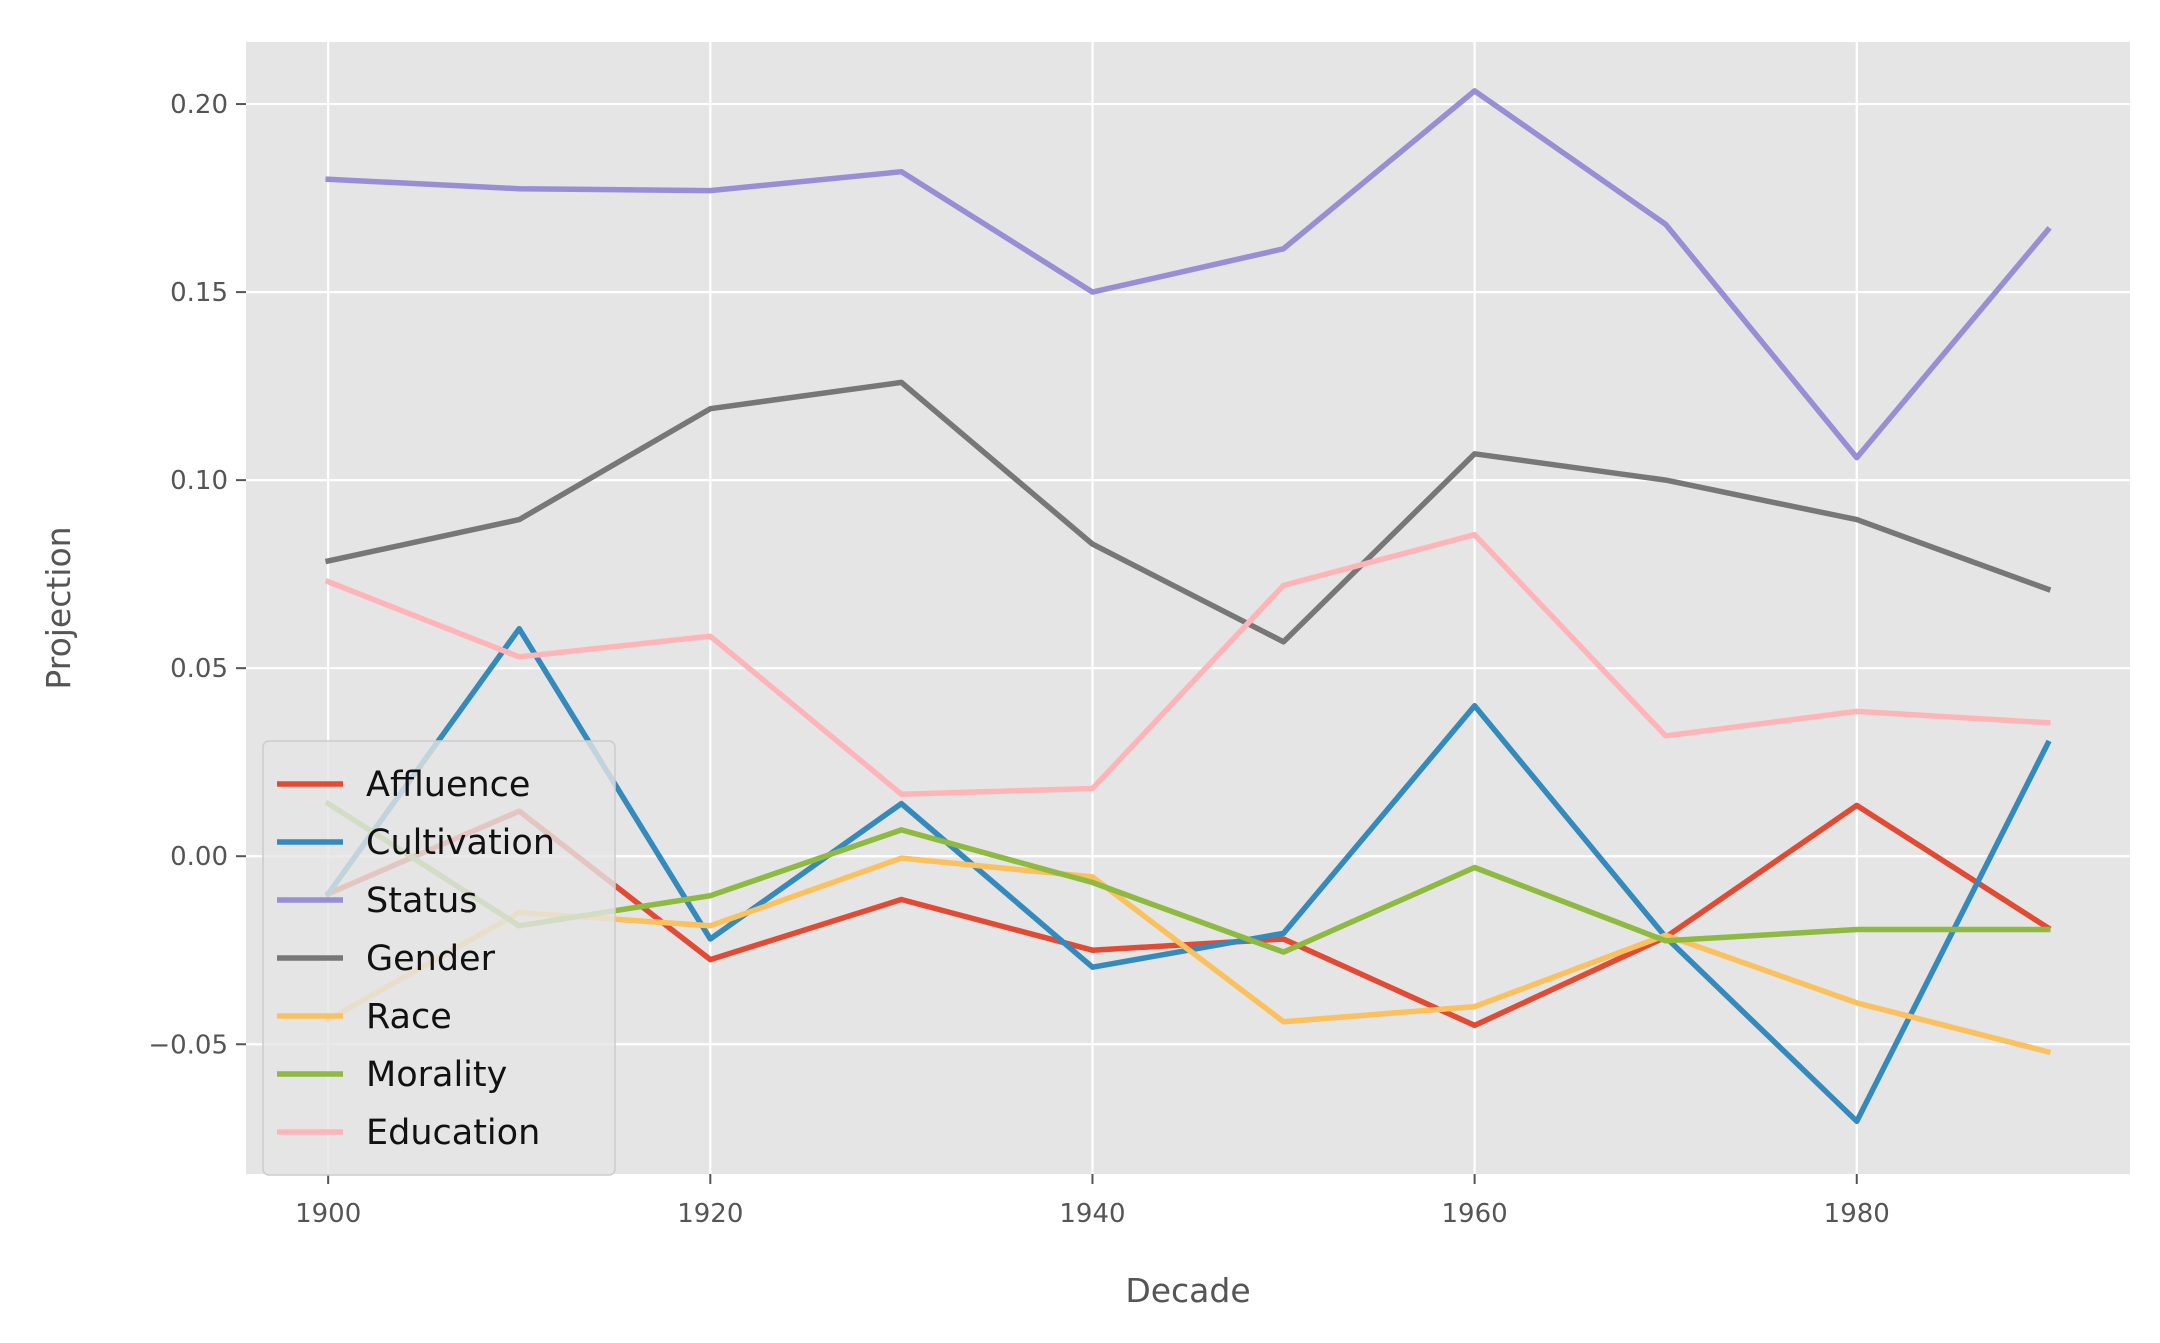  Describe the element at coordinates (409, 1017) in the screenshot. I see `legend-label-race: Race` at that location.